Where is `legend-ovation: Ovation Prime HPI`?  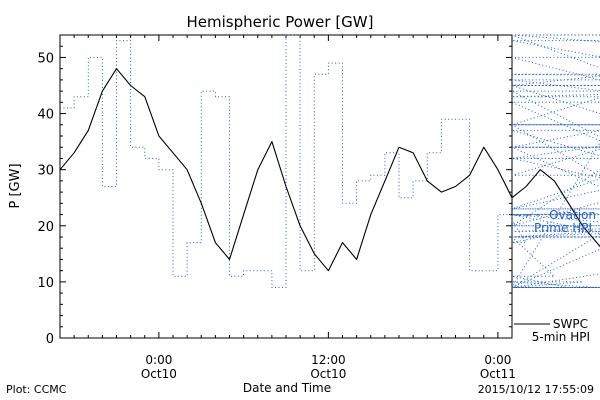
legend-ovation: Ovation Prime HPI is located at coordinates (555, 221).